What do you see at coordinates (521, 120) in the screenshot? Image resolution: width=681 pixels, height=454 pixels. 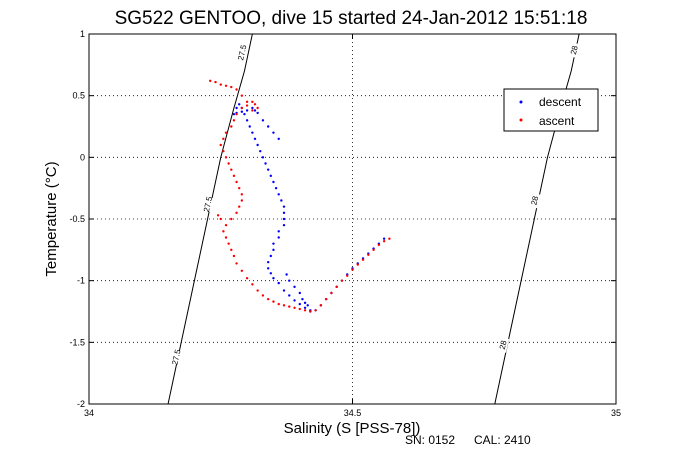 I see `legend-ascent-marker` at bounding box center [521, 120].